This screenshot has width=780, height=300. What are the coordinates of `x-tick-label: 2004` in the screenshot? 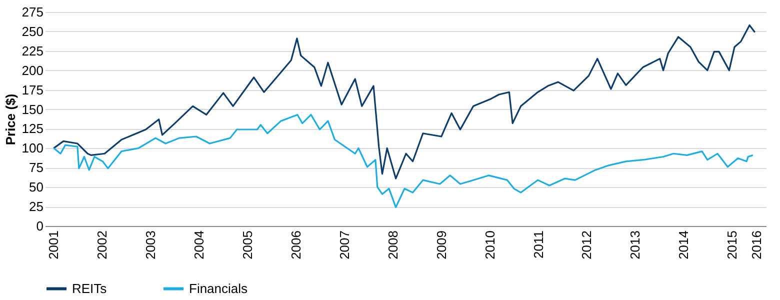 It's located at (199, 245).